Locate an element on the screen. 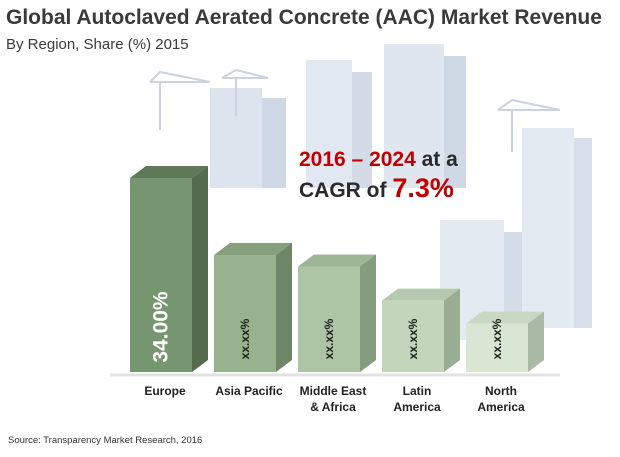 Image resolution: width=620 pixels, height=457 pixels. bar-4: xx.xx% is located at coordinates (421, 330).